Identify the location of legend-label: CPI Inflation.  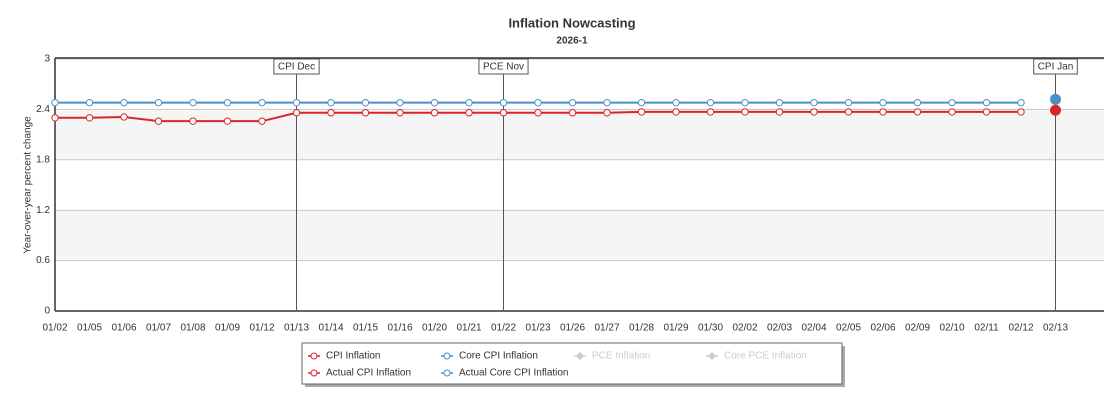
(353, 356).